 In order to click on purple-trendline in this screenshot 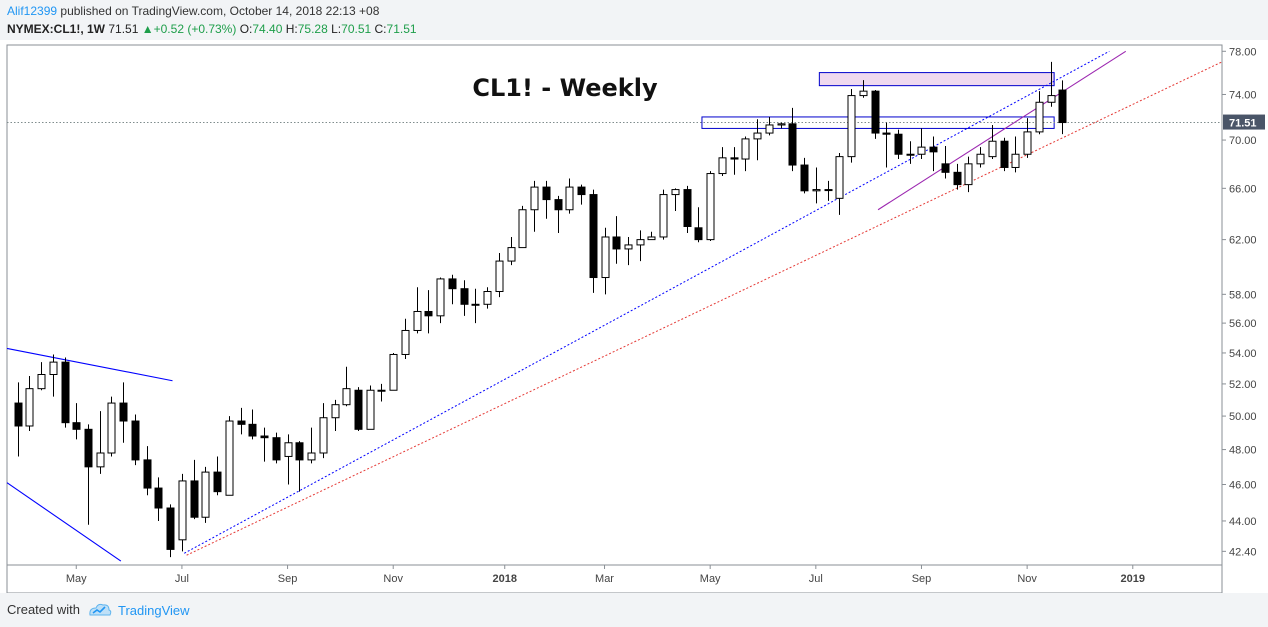, I will do `click(1002, 130)`.